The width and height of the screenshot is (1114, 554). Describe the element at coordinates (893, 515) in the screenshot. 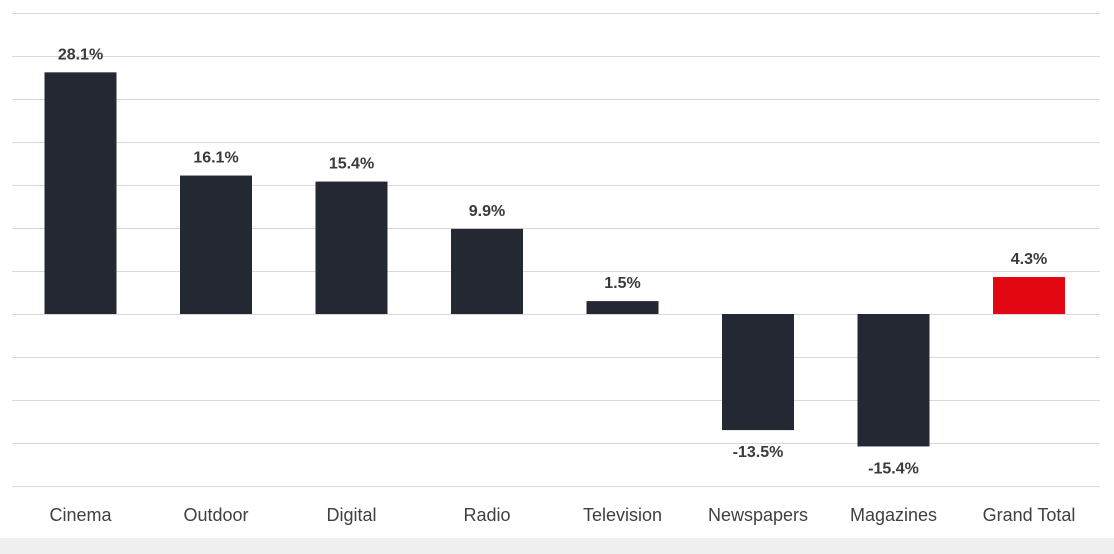

I see `category-label: Magazines` at that location.